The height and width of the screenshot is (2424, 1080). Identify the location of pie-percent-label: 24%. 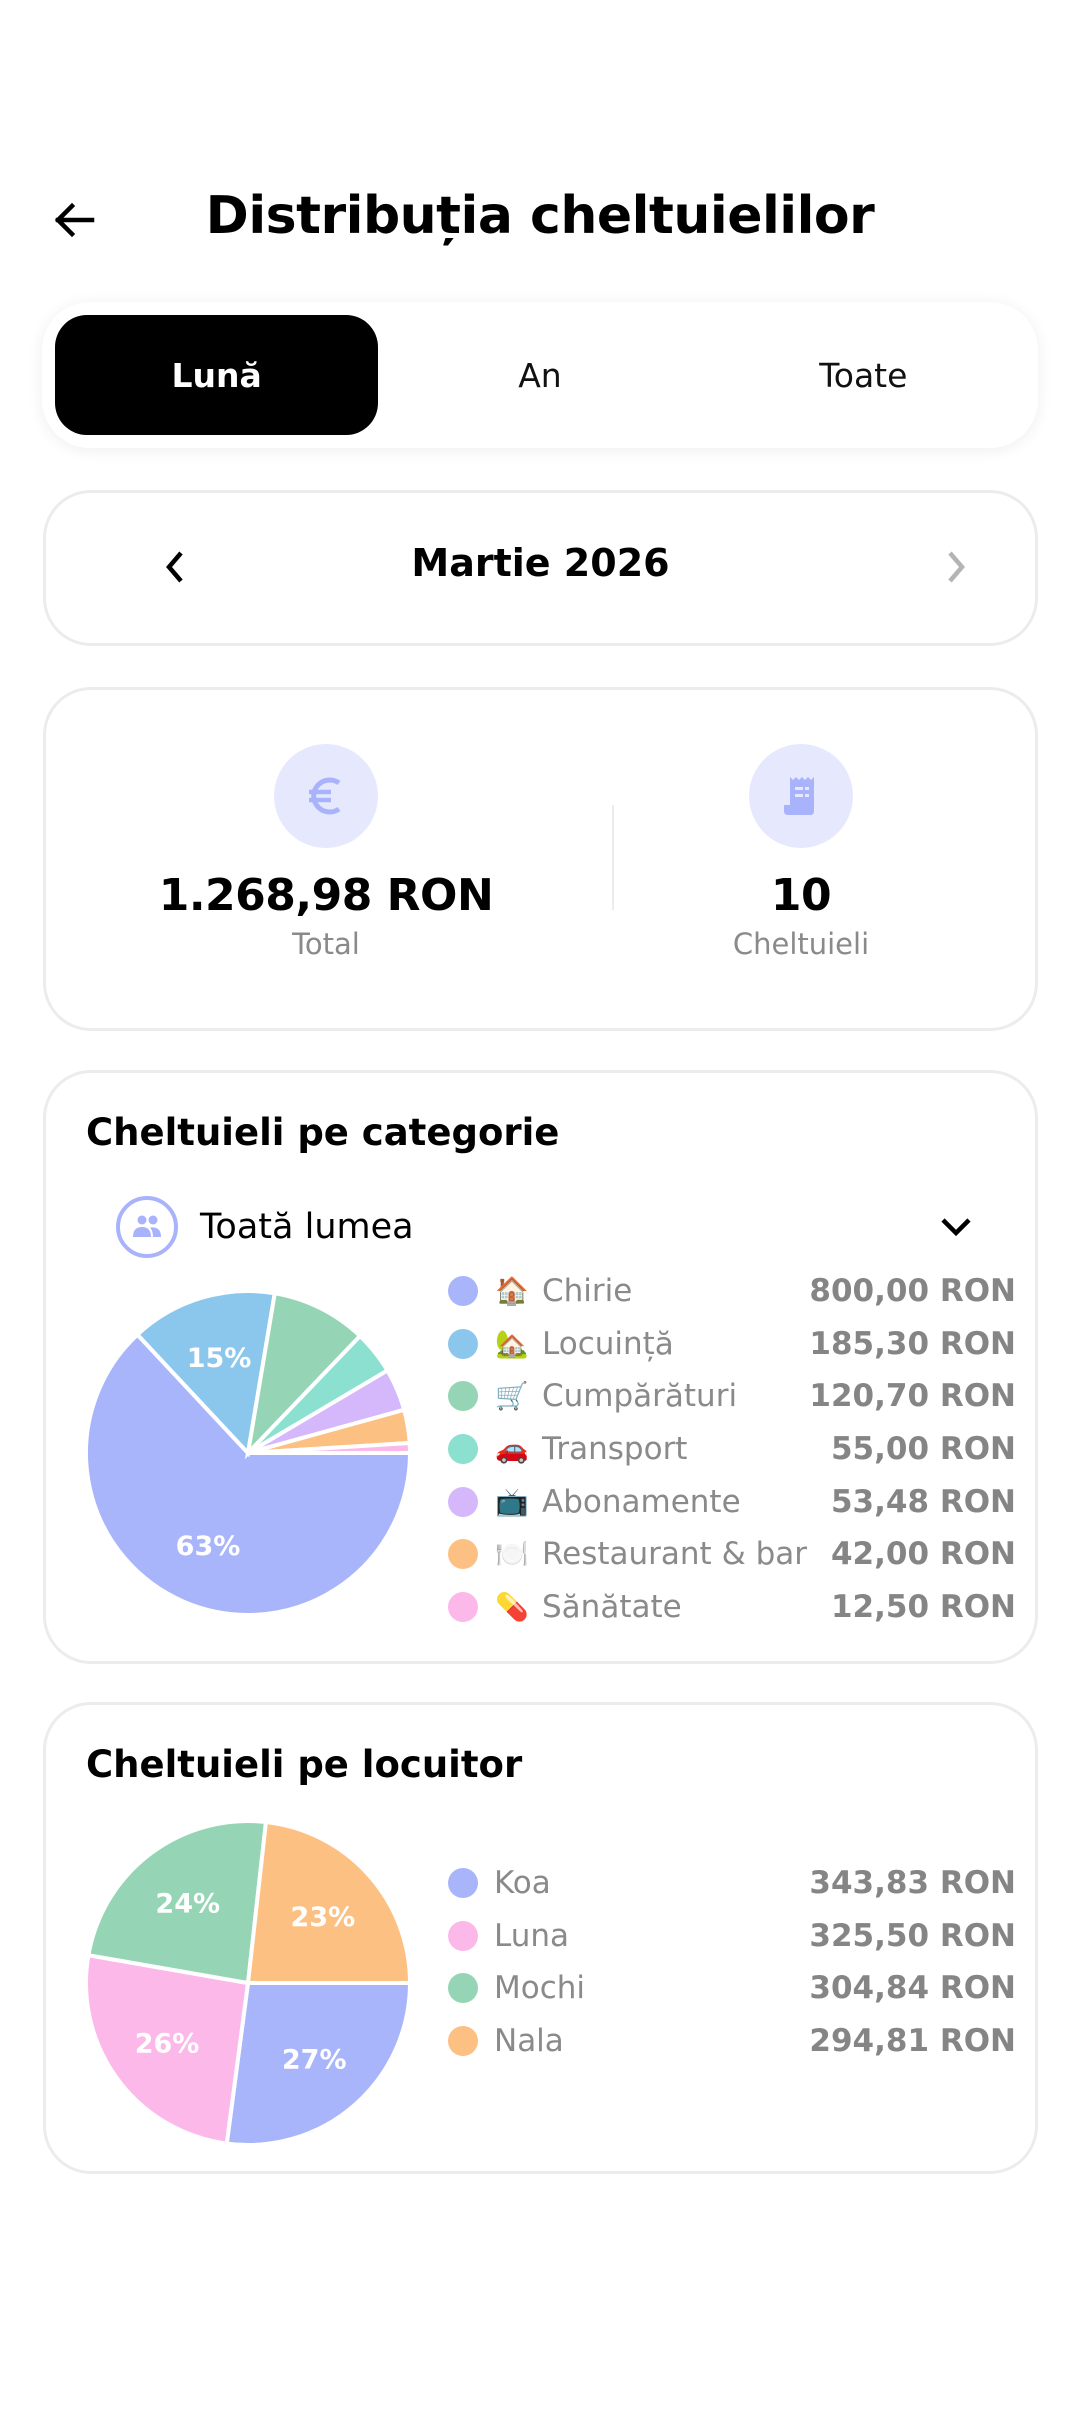
(187, 1904).